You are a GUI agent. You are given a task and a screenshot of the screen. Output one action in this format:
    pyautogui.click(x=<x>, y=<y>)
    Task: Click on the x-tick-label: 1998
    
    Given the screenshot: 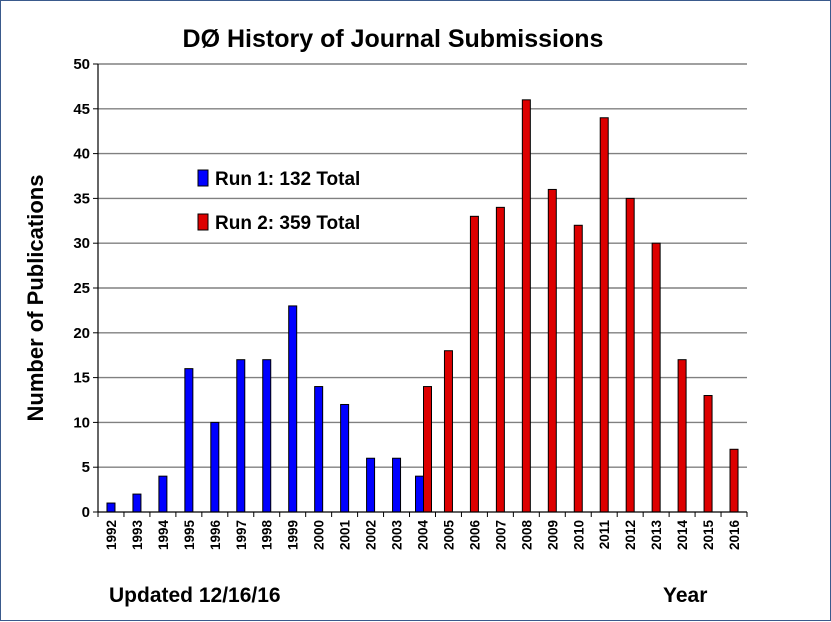 What is the action you would take?
    pyautogui.click(x=267, y=535)
    